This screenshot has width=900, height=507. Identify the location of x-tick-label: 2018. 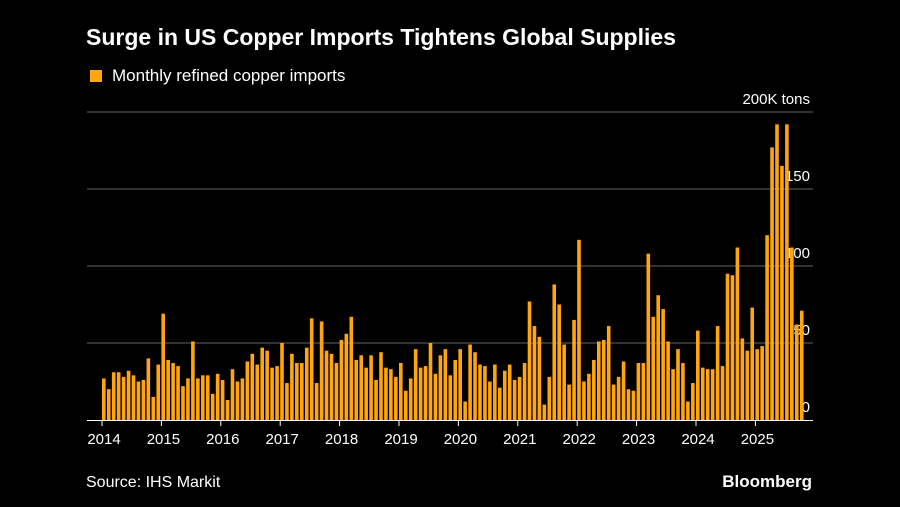
(341, 439).